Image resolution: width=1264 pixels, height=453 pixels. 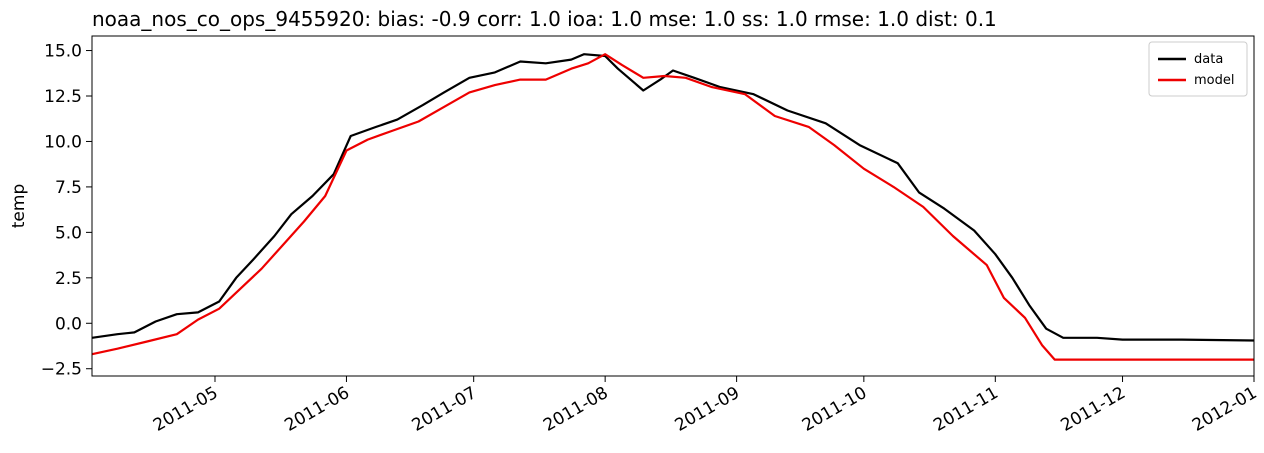 I want to click on x-tick-label: 2011-05, so click(x=186, y=409).